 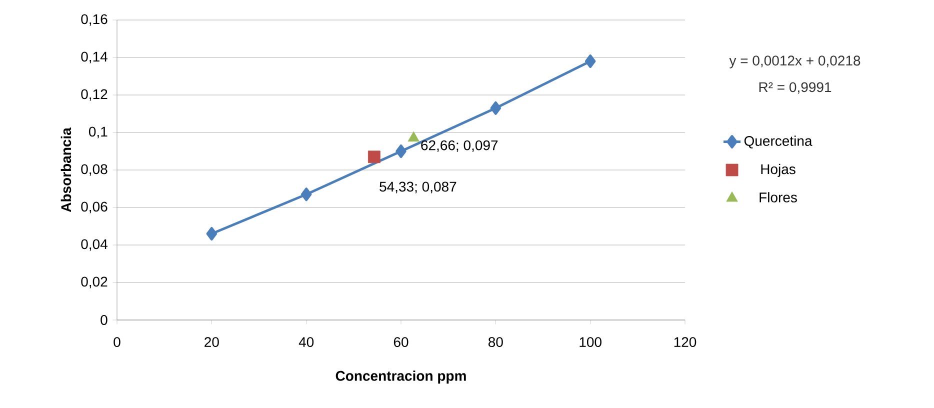 I want to click on annotation: 54,33; 0,087, so click(x=418, y=188).